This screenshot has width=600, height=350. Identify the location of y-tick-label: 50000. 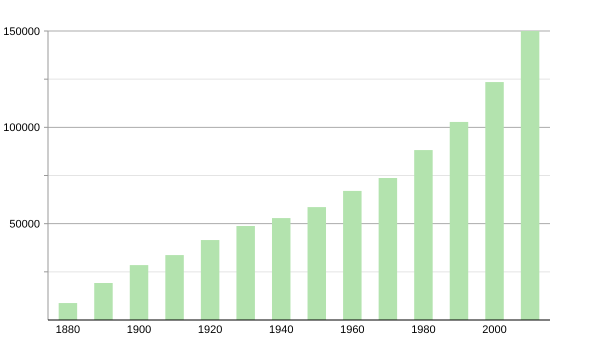
(24, 224).